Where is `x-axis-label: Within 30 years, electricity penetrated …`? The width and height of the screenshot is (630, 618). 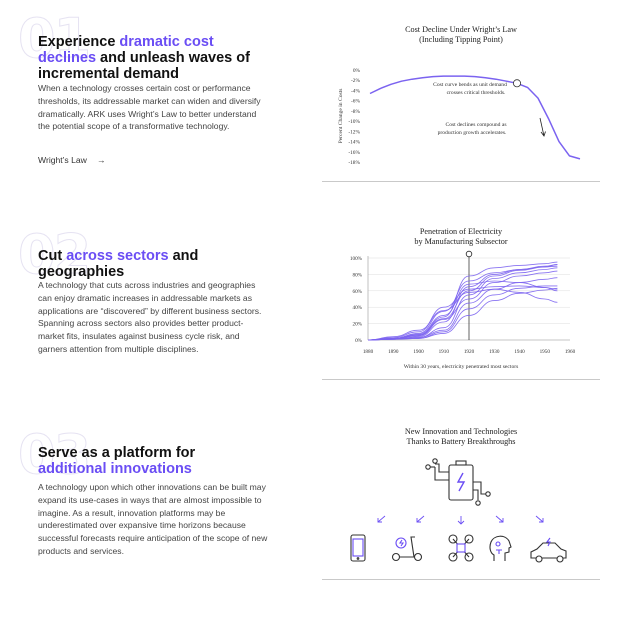 x-axis-label: Within 30 years, electricity penetrated … is located at coordinates (461, 367).